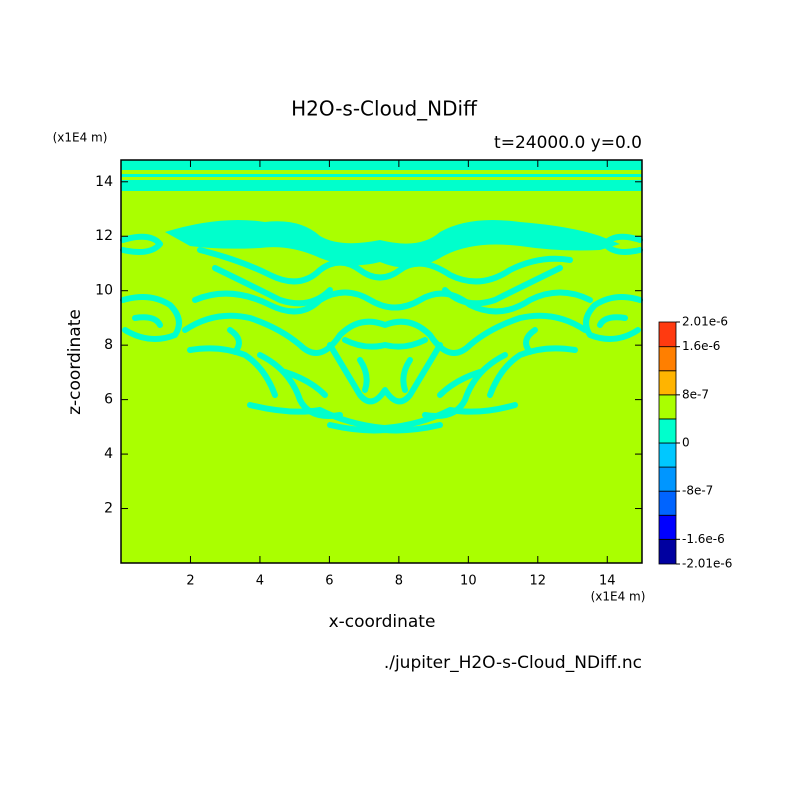 Image resolution: width=804 pixels, height=804 pixels. I want to click on colorbar-label: 1.6e-6, so click(701, 346).